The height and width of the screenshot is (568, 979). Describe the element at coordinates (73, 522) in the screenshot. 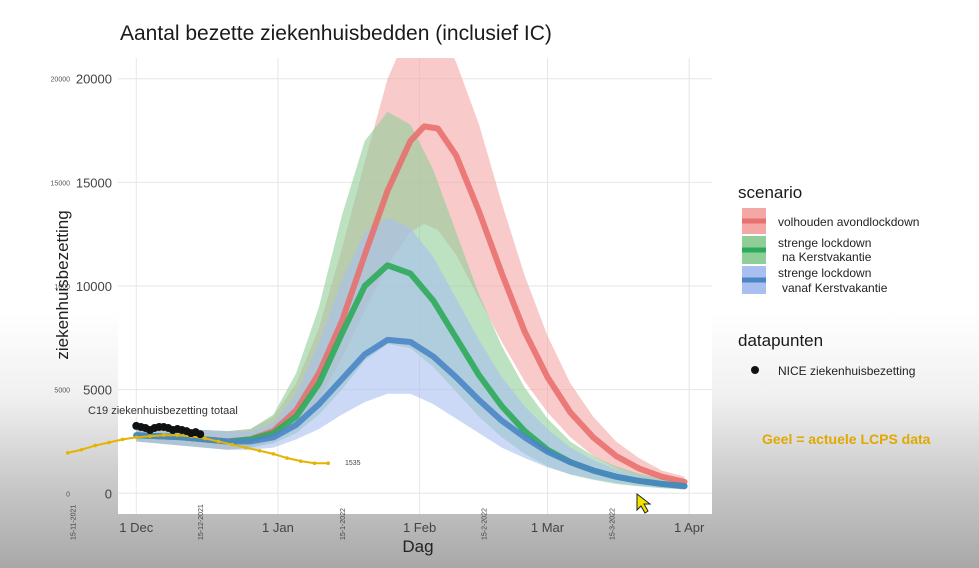

I see `x-rot-date-label: 15-11-2021` at that location.